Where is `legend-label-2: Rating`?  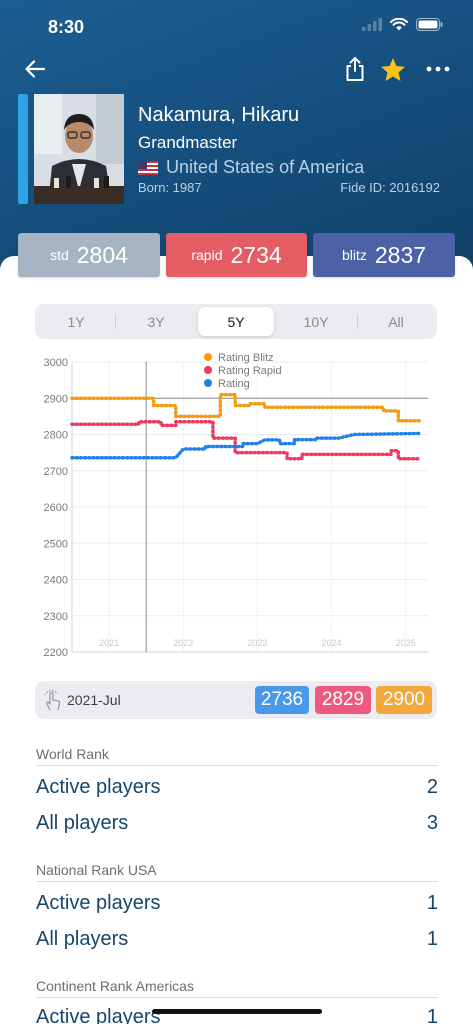 legend-label-2: Rating is located at coordinates (234, 384).